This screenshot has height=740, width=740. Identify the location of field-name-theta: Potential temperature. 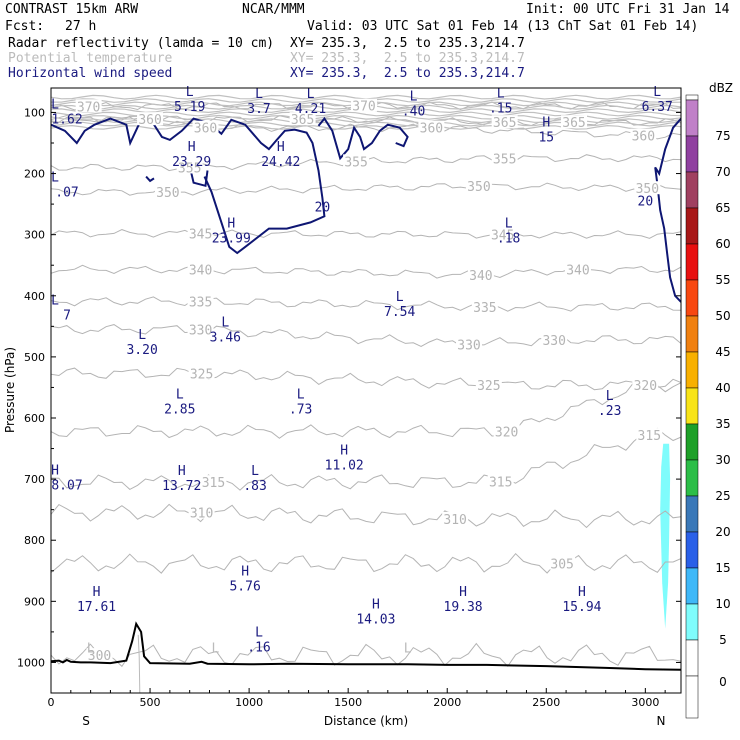
(90, 58).